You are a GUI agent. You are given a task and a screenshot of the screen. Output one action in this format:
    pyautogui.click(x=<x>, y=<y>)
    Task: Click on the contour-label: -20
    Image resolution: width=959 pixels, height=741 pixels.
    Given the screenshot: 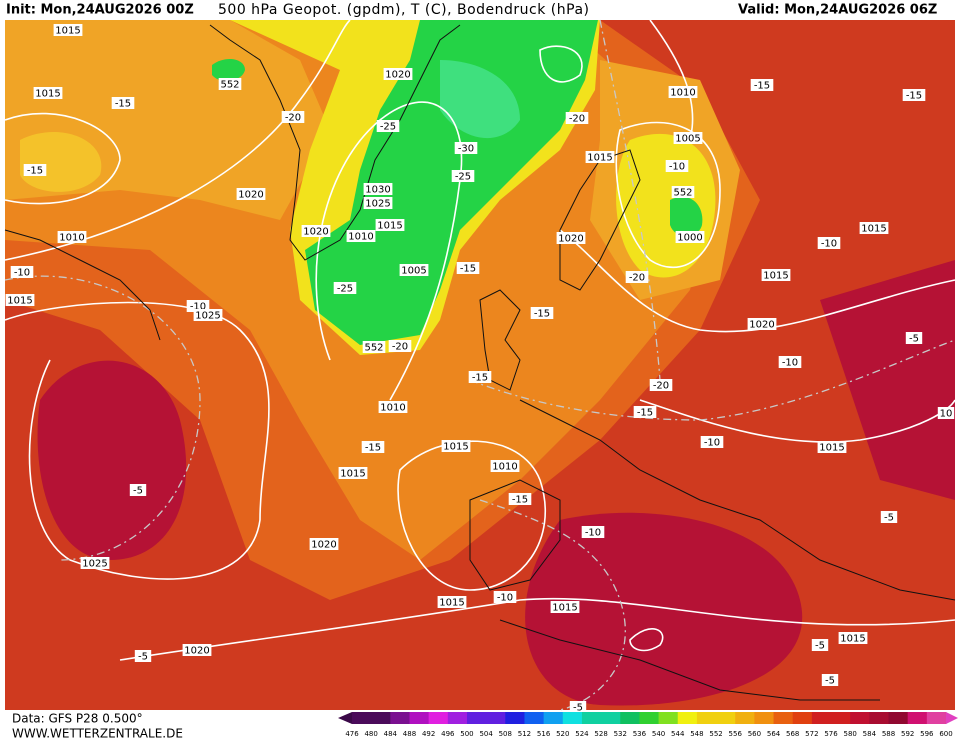 What is the action you would take?
    pyautogui.click(x=577, y=119)
    